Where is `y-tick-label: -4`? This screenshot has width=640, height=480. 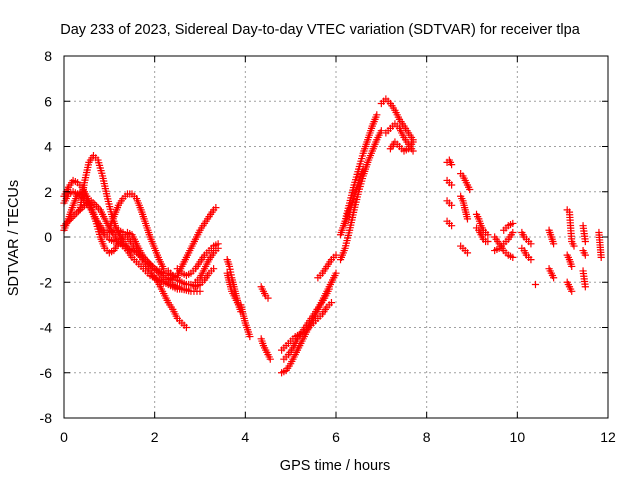 y-tick-label: -4 is located at coordinates (46, 328).